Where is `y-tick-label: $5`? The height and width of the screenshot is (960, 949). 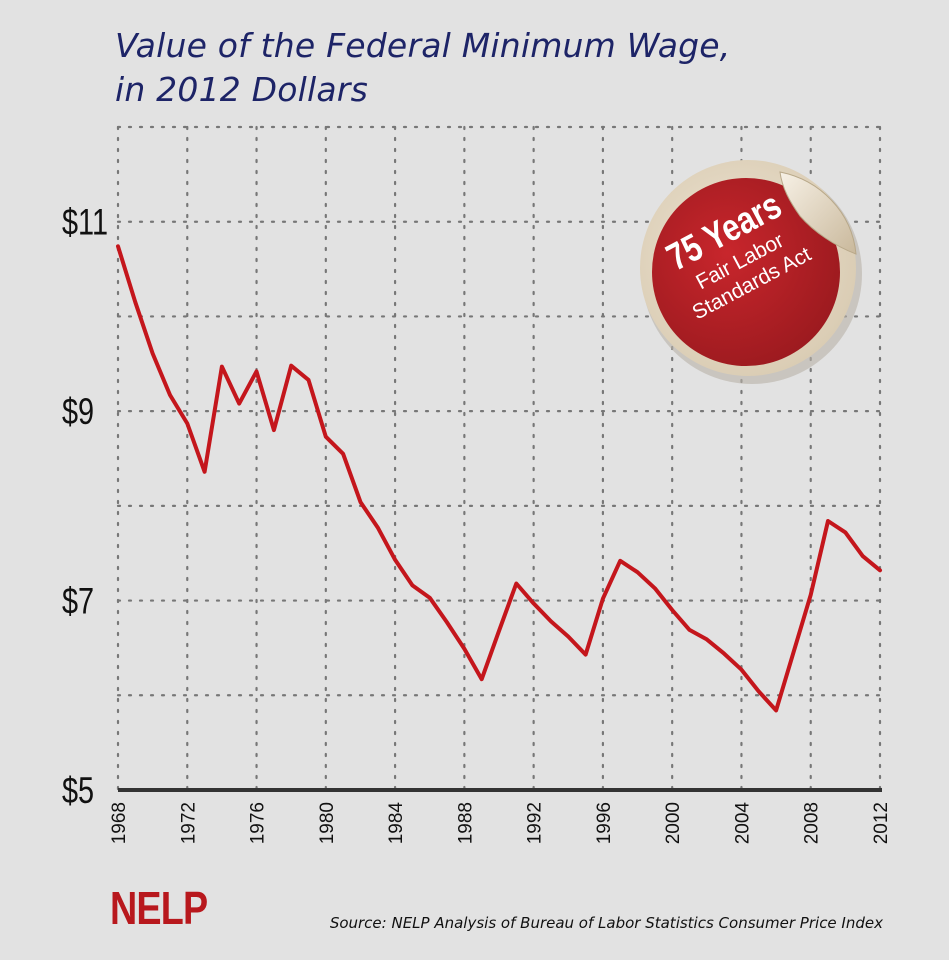
y-tick-label: $5 is located at coordinates (78, 791).